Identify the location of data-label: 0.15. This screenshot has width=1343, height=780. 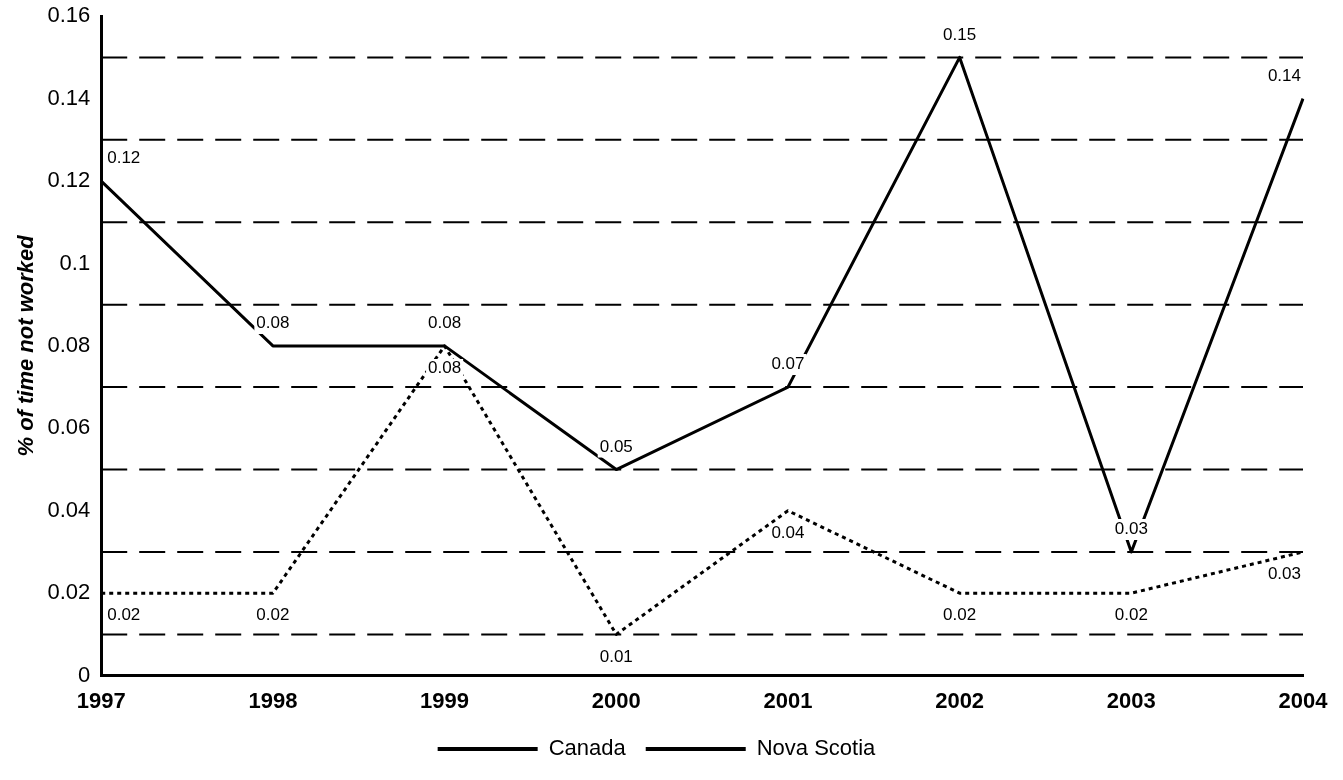
(960, 34).